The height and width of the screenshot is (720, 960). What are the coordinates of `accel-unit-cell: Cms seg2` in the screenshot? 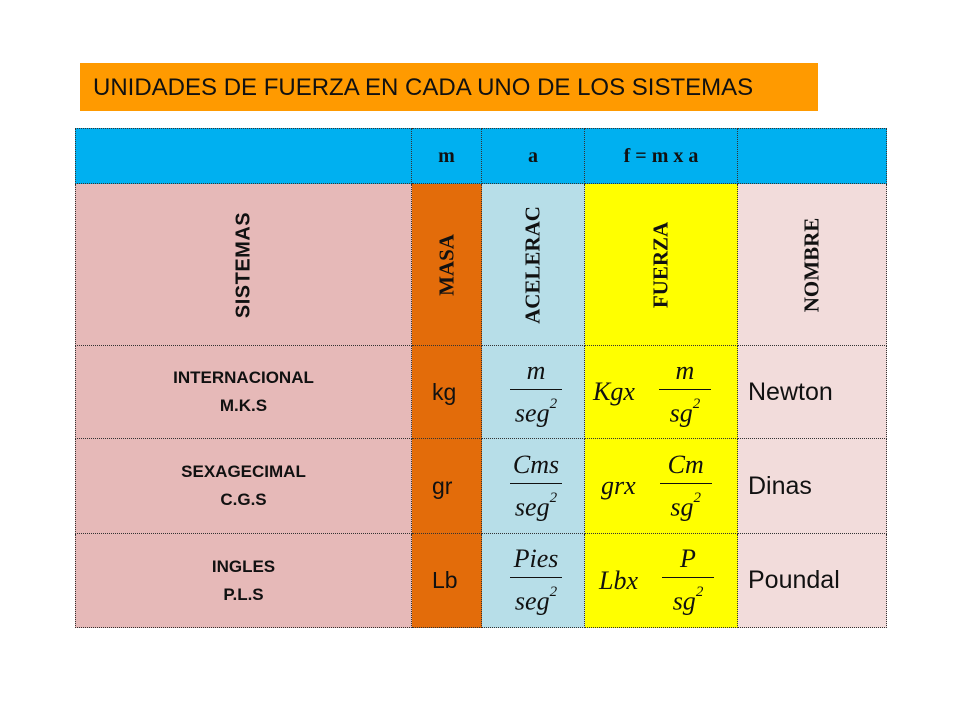 It's located at (533, 486).